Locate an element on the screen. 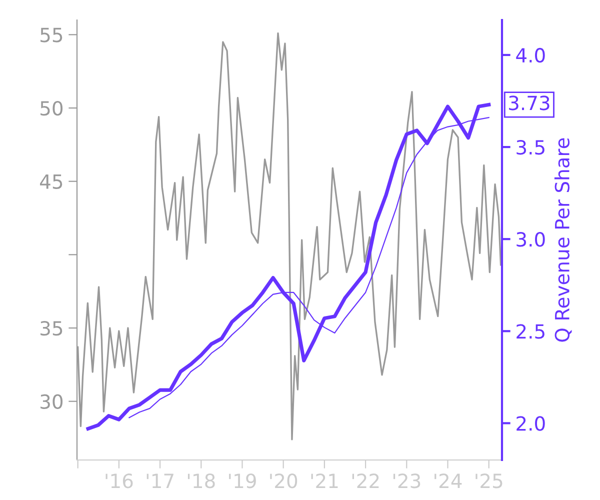  y2-axis-title: Q Revenue Per Share is located at coordinates (563, 240).